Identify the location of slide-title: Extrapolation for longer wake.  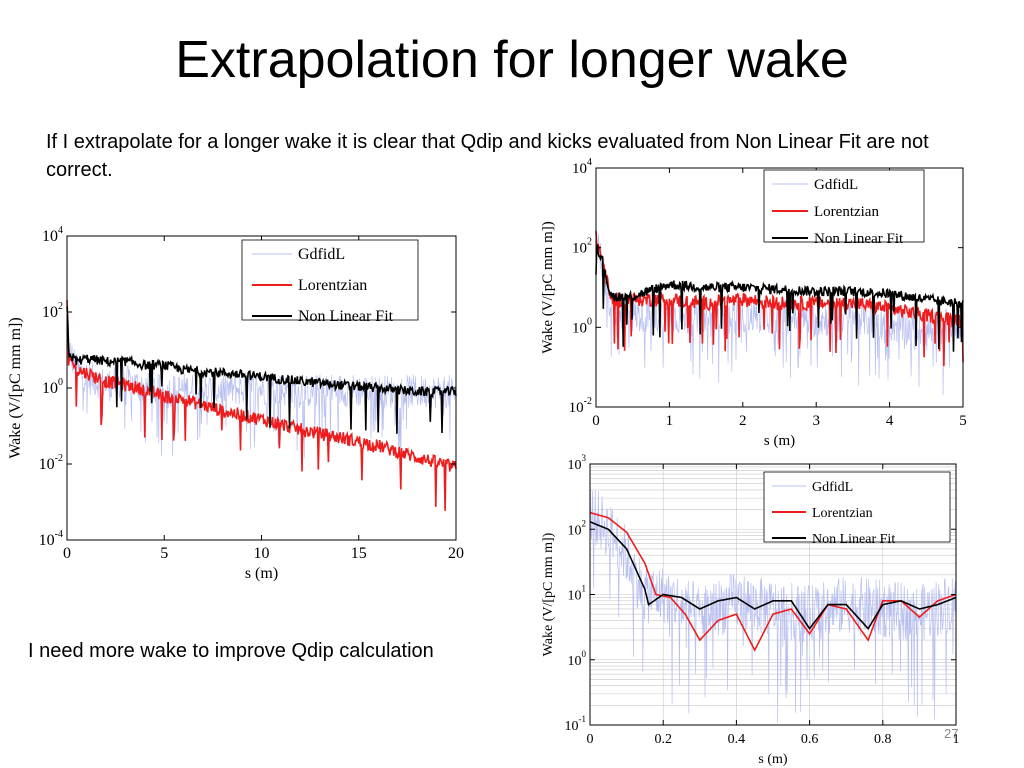
(512, 60).